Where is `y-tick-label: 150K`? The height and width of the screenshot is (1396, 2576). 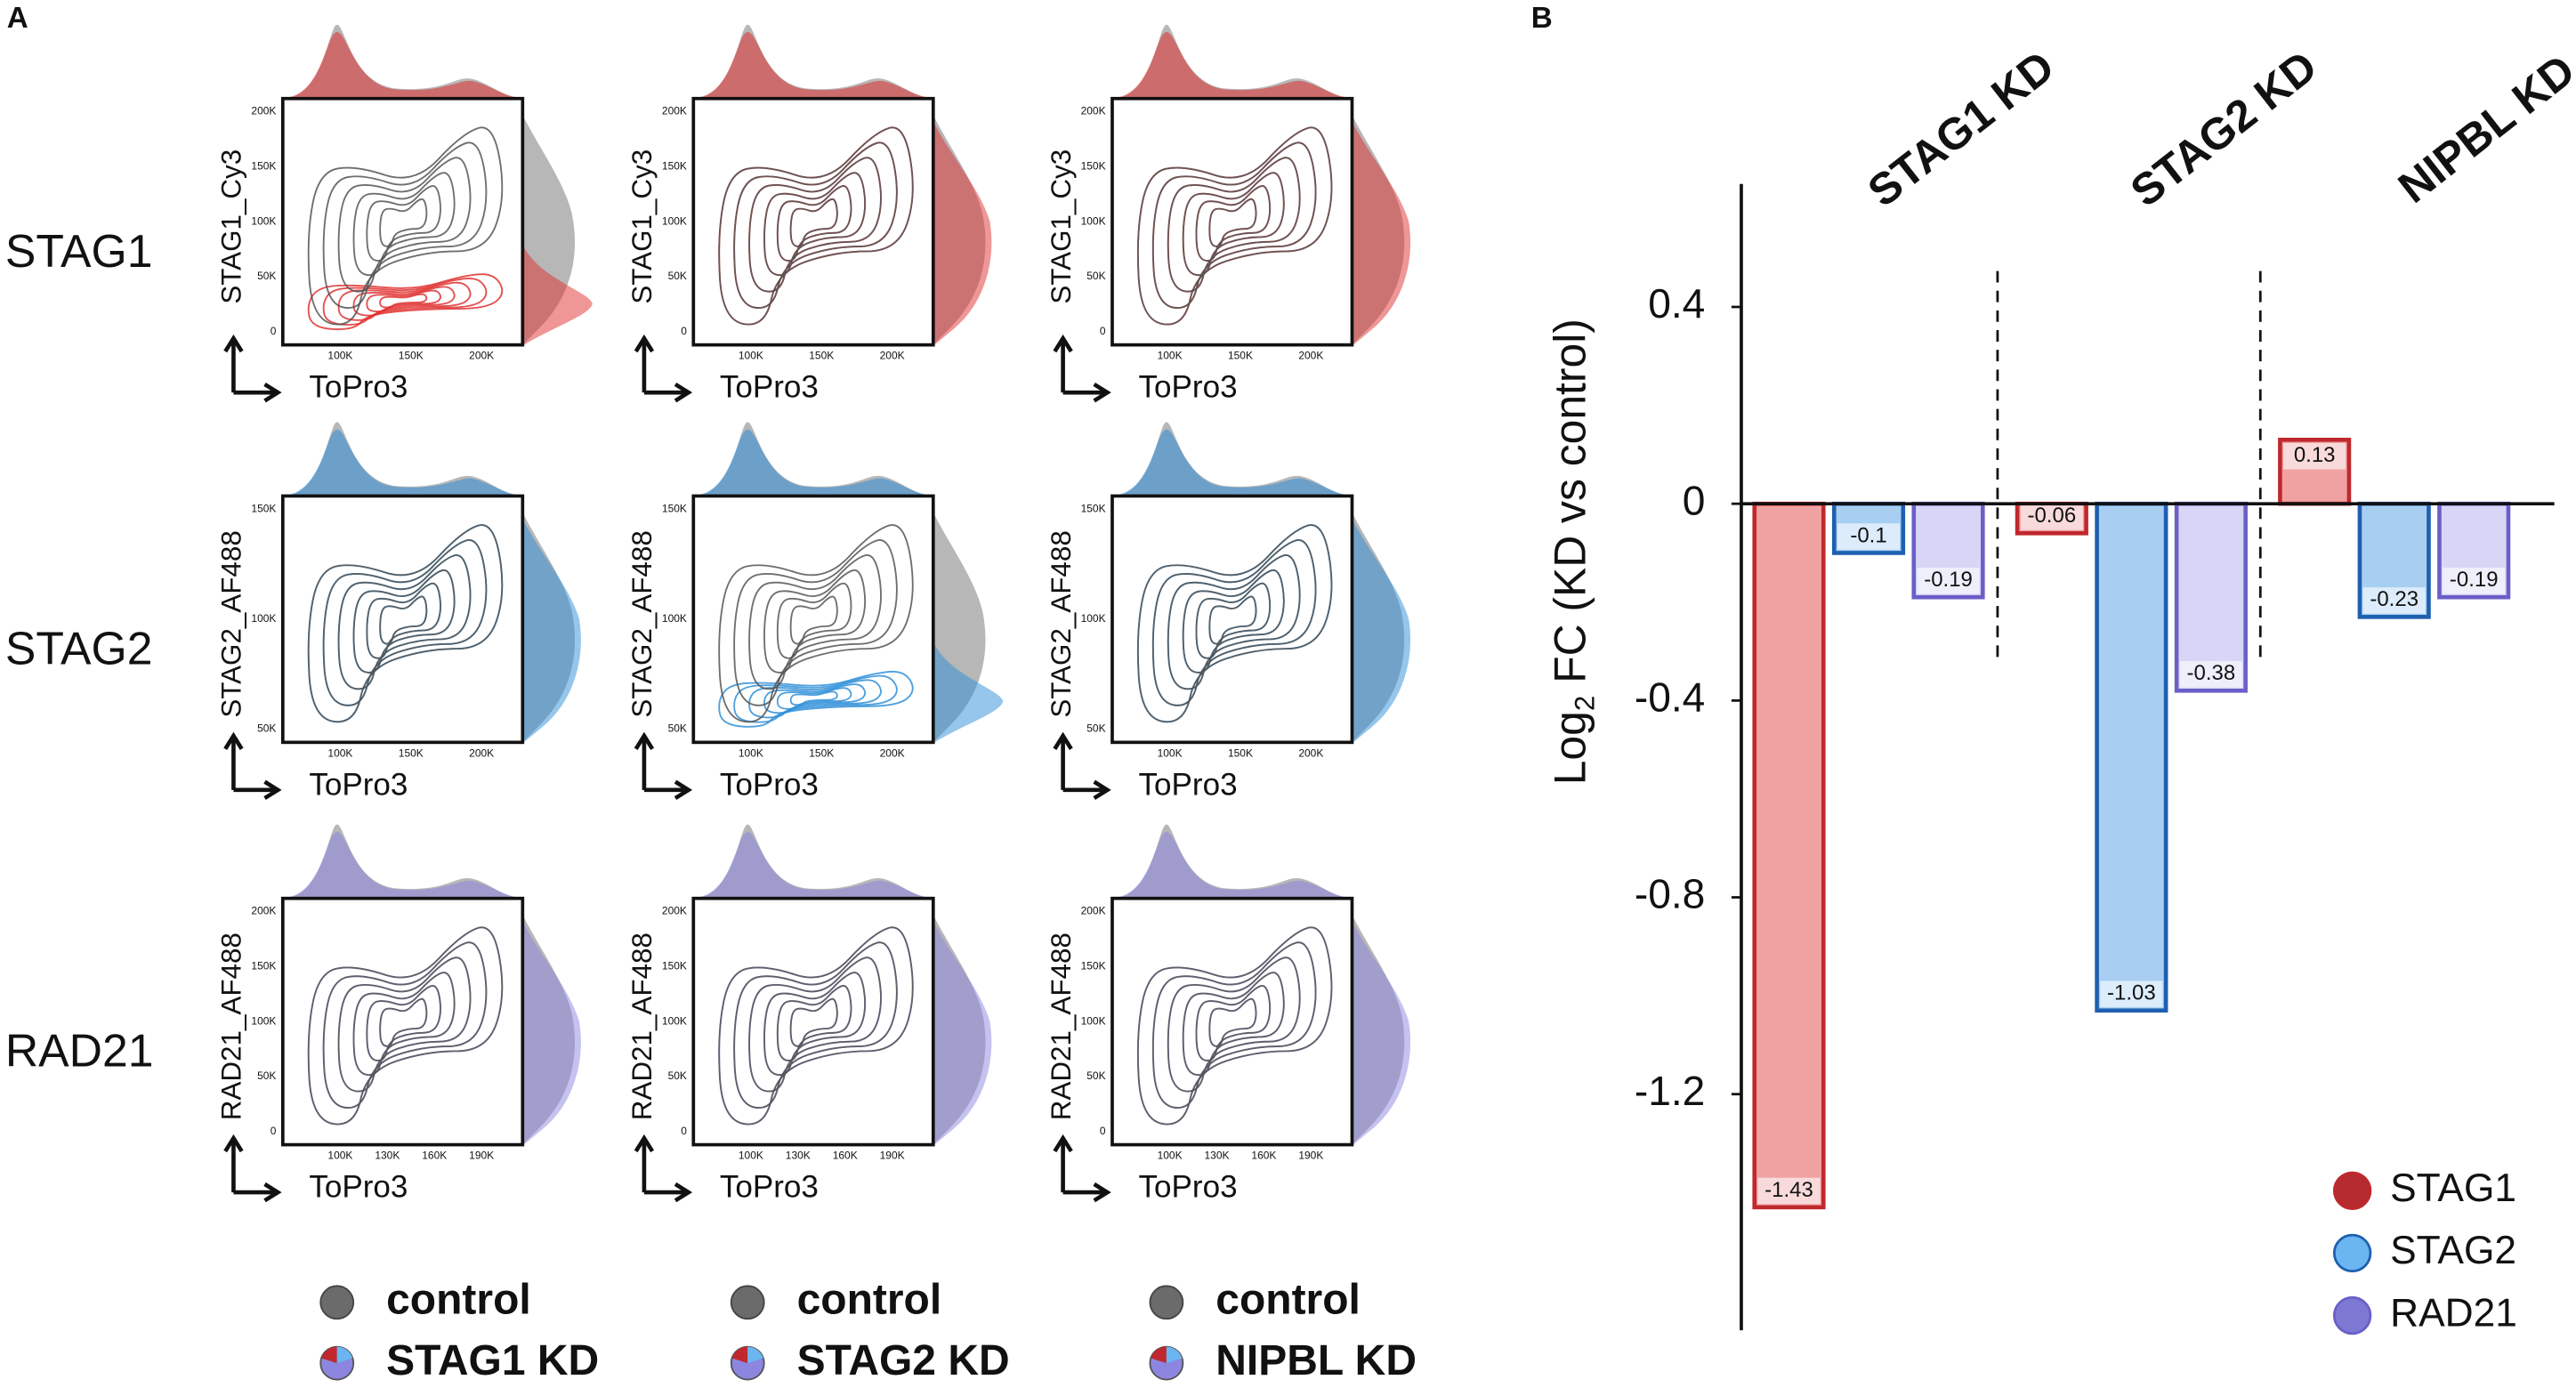 y-tick-label: 150K is located at coordinates (1093, 508).